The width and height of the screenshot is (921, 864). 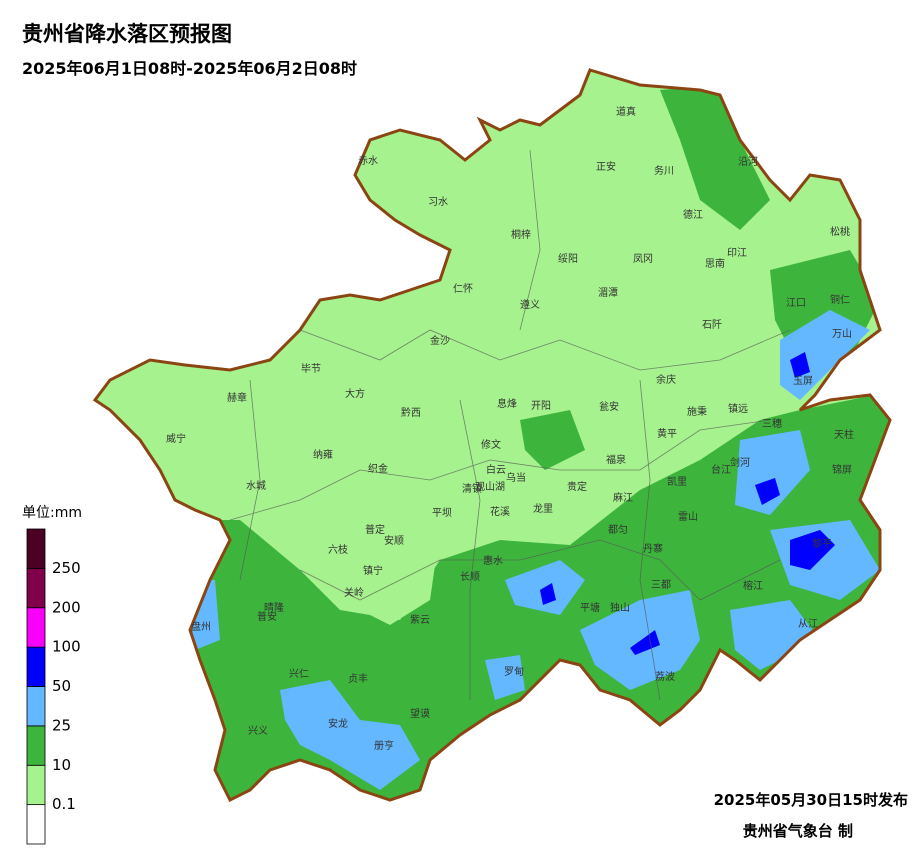 I want to click on county-label: 施秉, so click(x=697, y=411).